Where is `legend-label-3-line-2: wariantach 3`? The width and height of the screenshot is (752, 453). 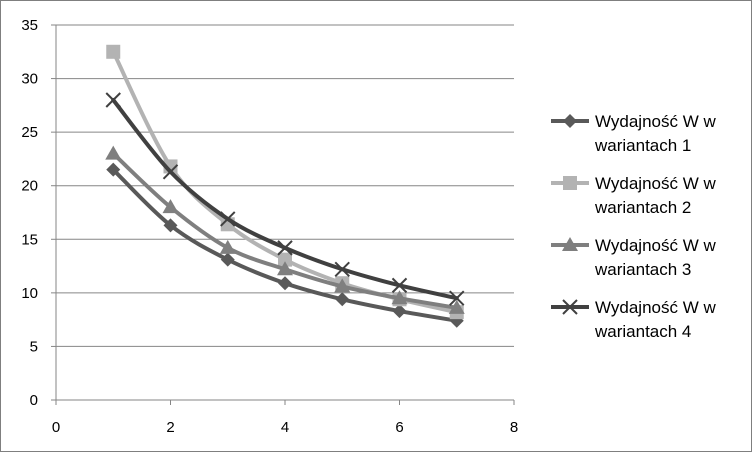 legend-label-3-line-2: wariantach 3 is located at coordinates (642, 269).